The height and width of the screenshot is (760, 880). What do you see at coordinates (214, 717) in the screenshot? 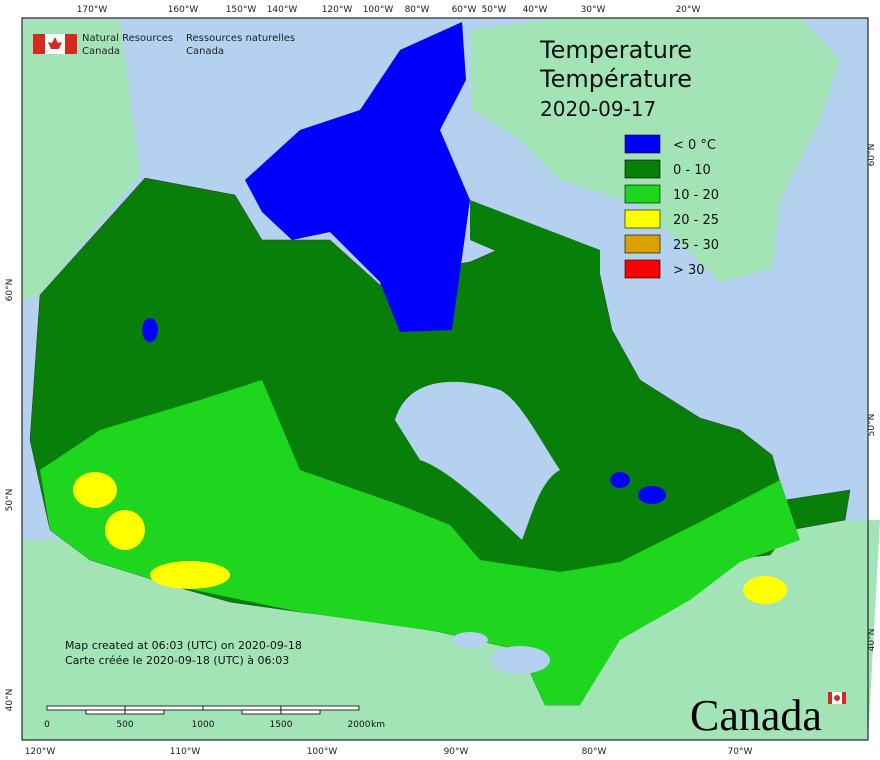
I see `scale-bar: 0 500 1000 1500 2000 km` at bounding box center [214, 717].